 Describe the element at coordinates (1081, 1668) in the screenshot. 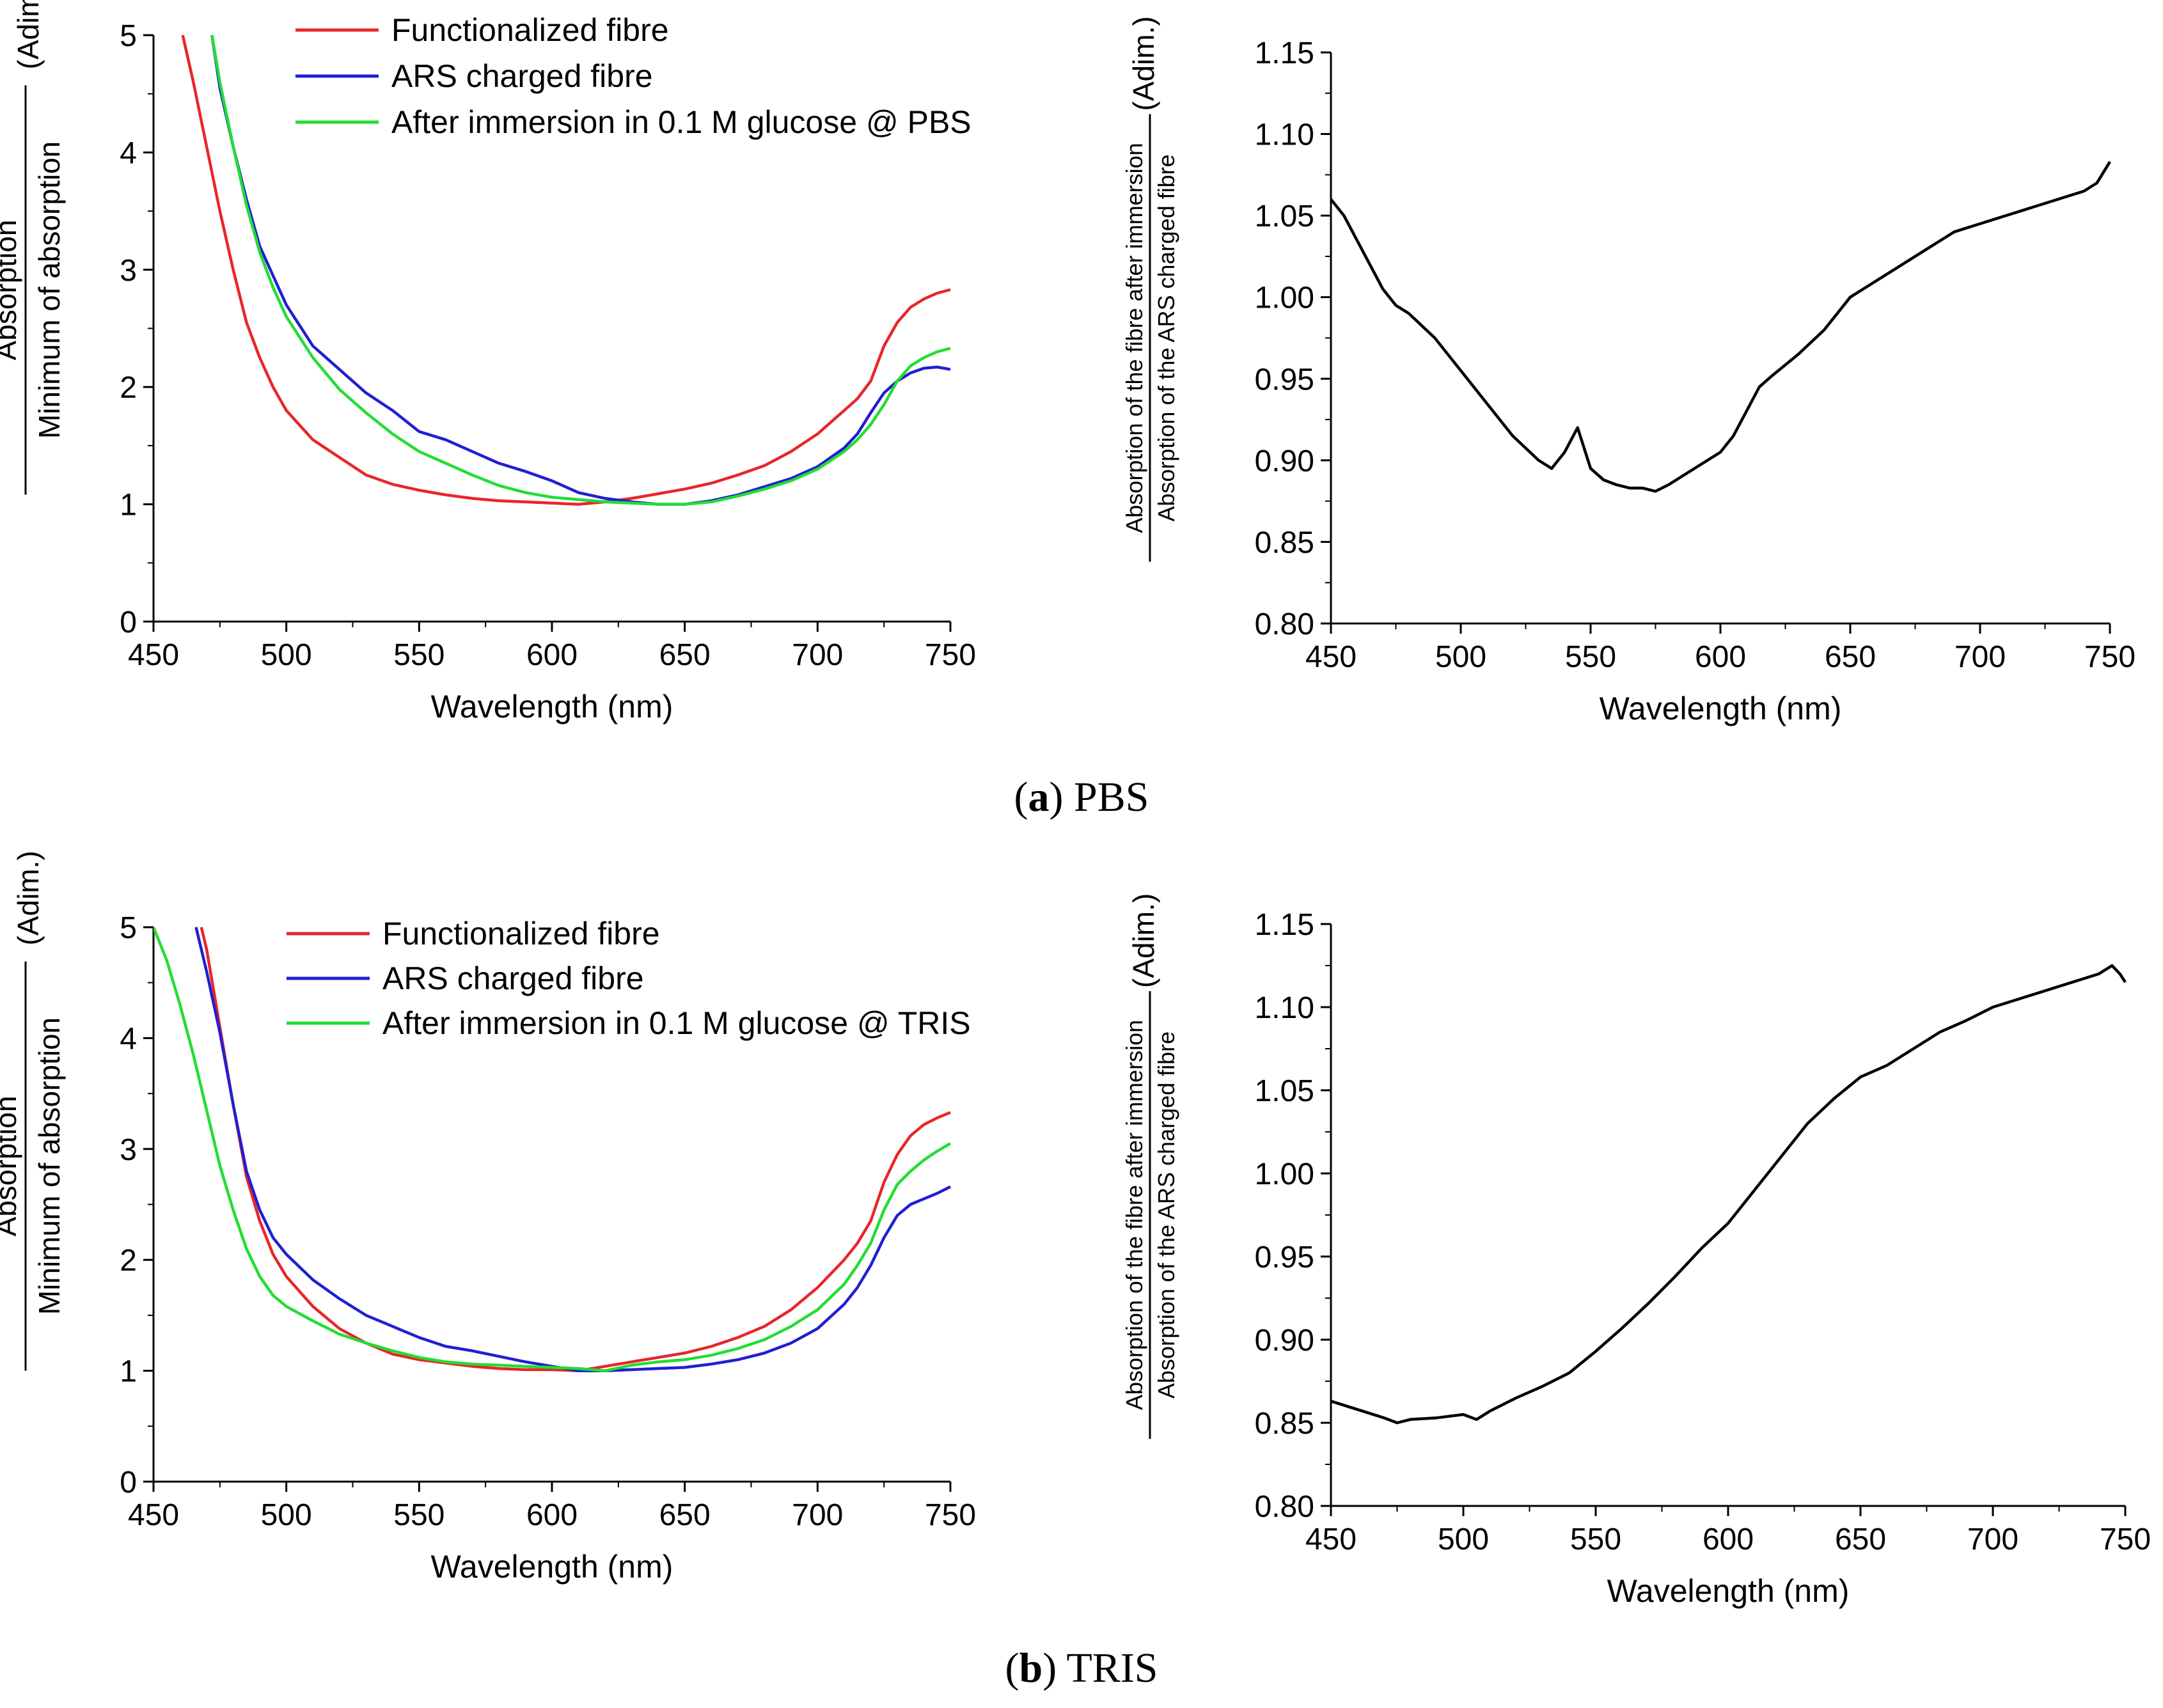

I see `caption-b: (b) TRIS` at that location.